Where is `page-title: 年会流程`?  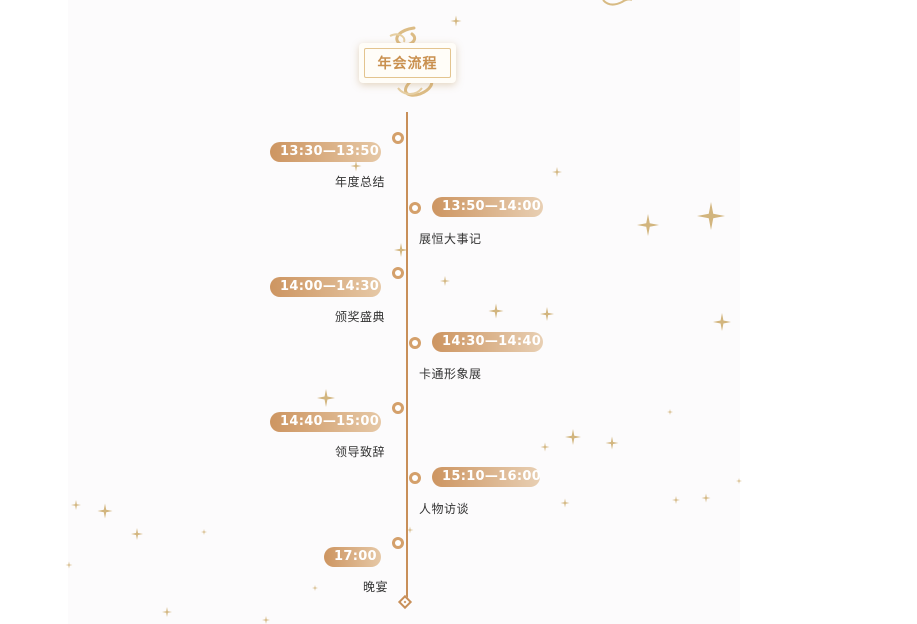
page-title: 年会流程 is located at coordinates (407, 63).